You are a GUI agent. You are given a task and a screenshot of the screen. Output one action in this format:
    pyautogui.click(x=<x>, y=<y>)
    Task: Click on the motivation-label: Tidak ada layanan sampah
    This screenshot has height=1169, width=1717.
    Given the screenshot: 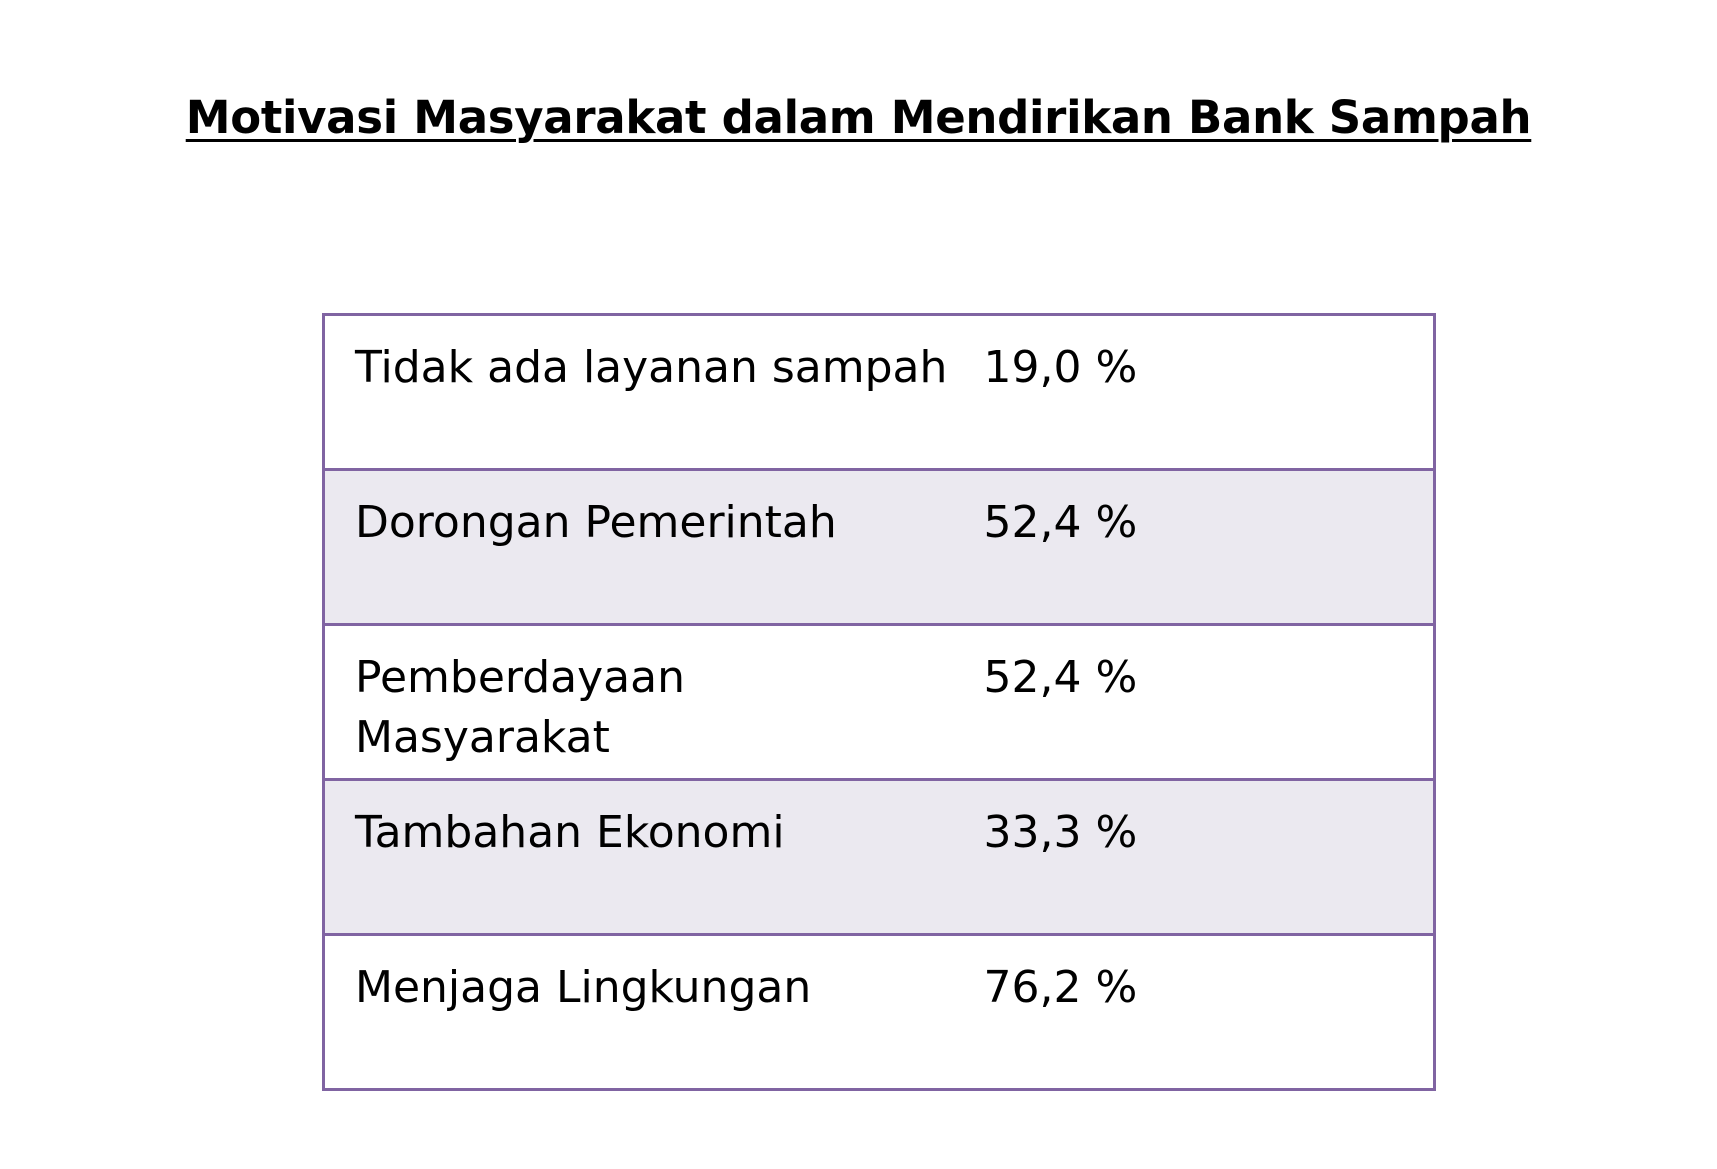 What is the action you would take?
    pyautogui.click(x=638, y=392)
    